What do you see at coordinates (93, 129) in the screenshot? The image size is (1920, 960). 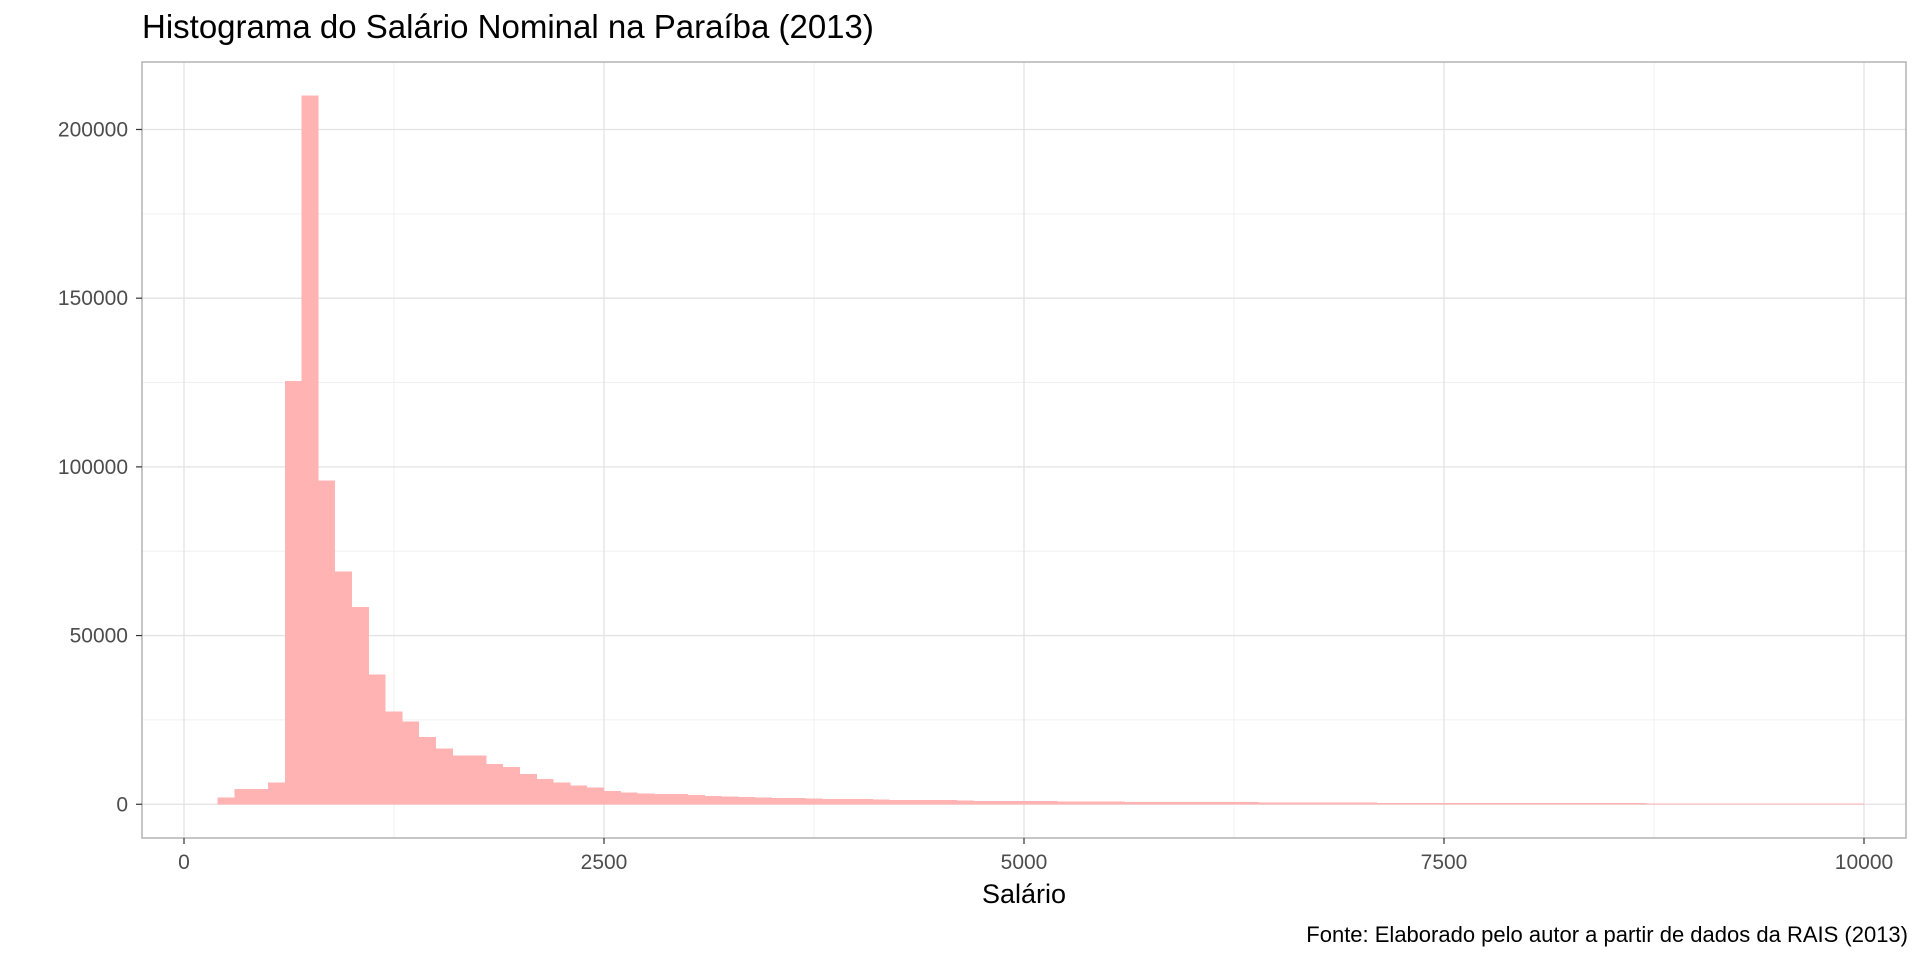 I see `y-tick-label: 200000` at bounding box center [93, 129].